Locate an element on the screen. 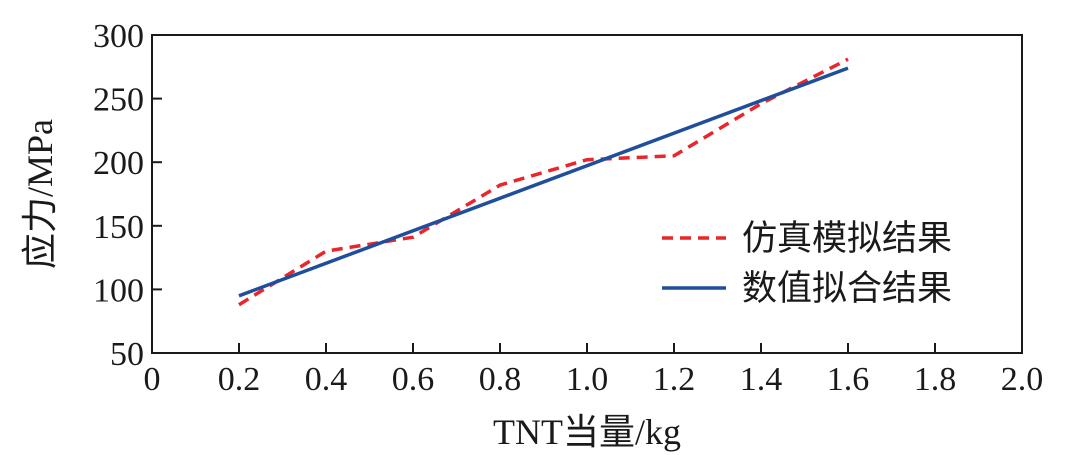  y-axis-label: 应力/MPa is located at coordinates (40, 194).